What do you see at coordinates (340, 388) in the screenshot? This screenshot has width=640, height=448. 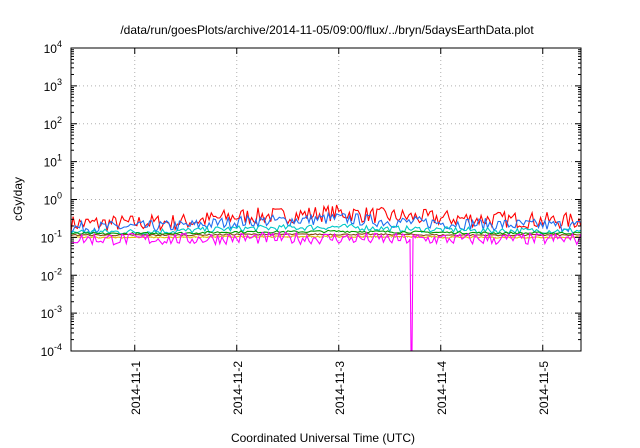 I see `x-tick-label: 2014-11-3` at bounding box center [340, 388].